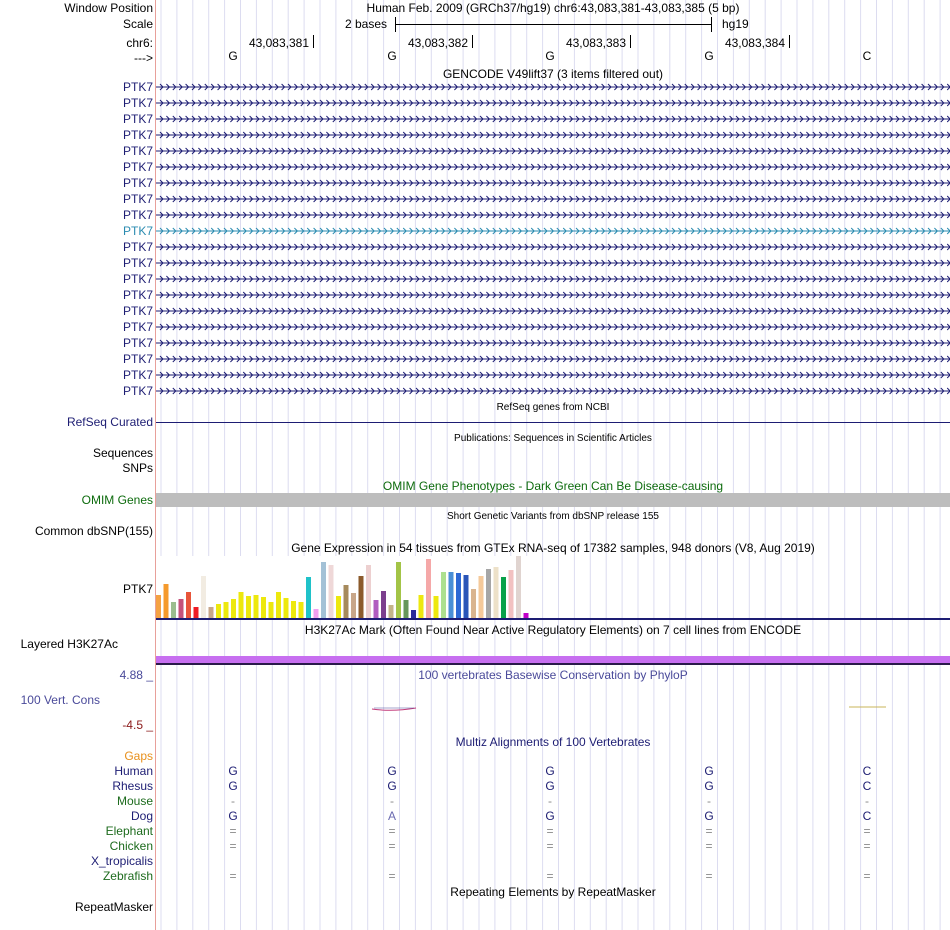  Describe the element at coordinates (553, 422) in the screenshot. I see `refseq-gene-line` at that location.